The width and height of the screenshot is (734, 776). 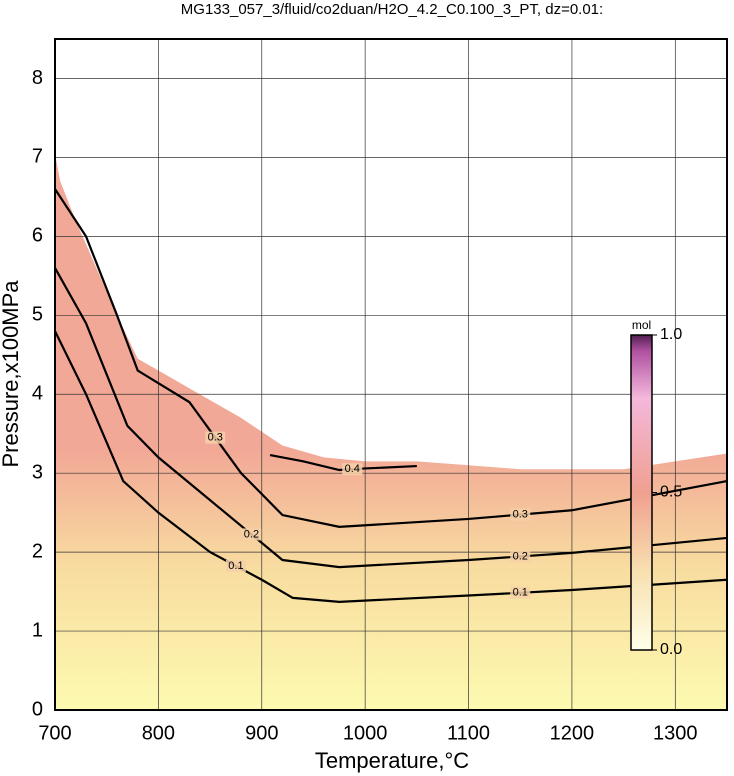 I want to click on contour-line, so click(x=343, y=462).